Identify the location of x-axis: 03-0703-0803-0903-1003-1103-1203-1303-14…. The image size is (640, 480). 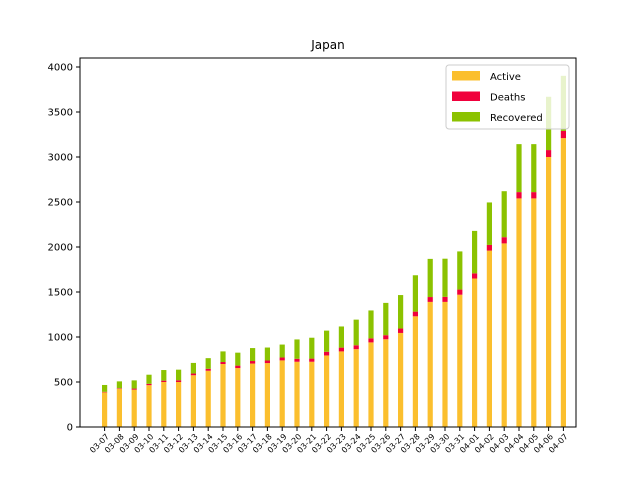
(329, 441).